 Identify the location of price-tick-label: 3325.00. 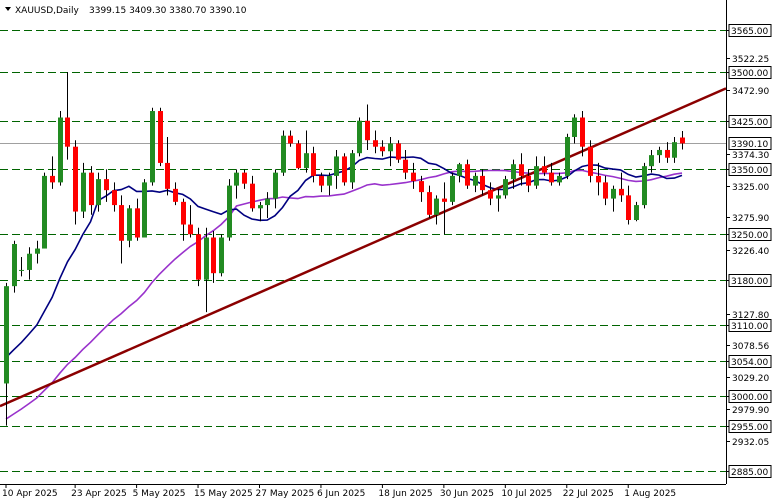
(750, 188).